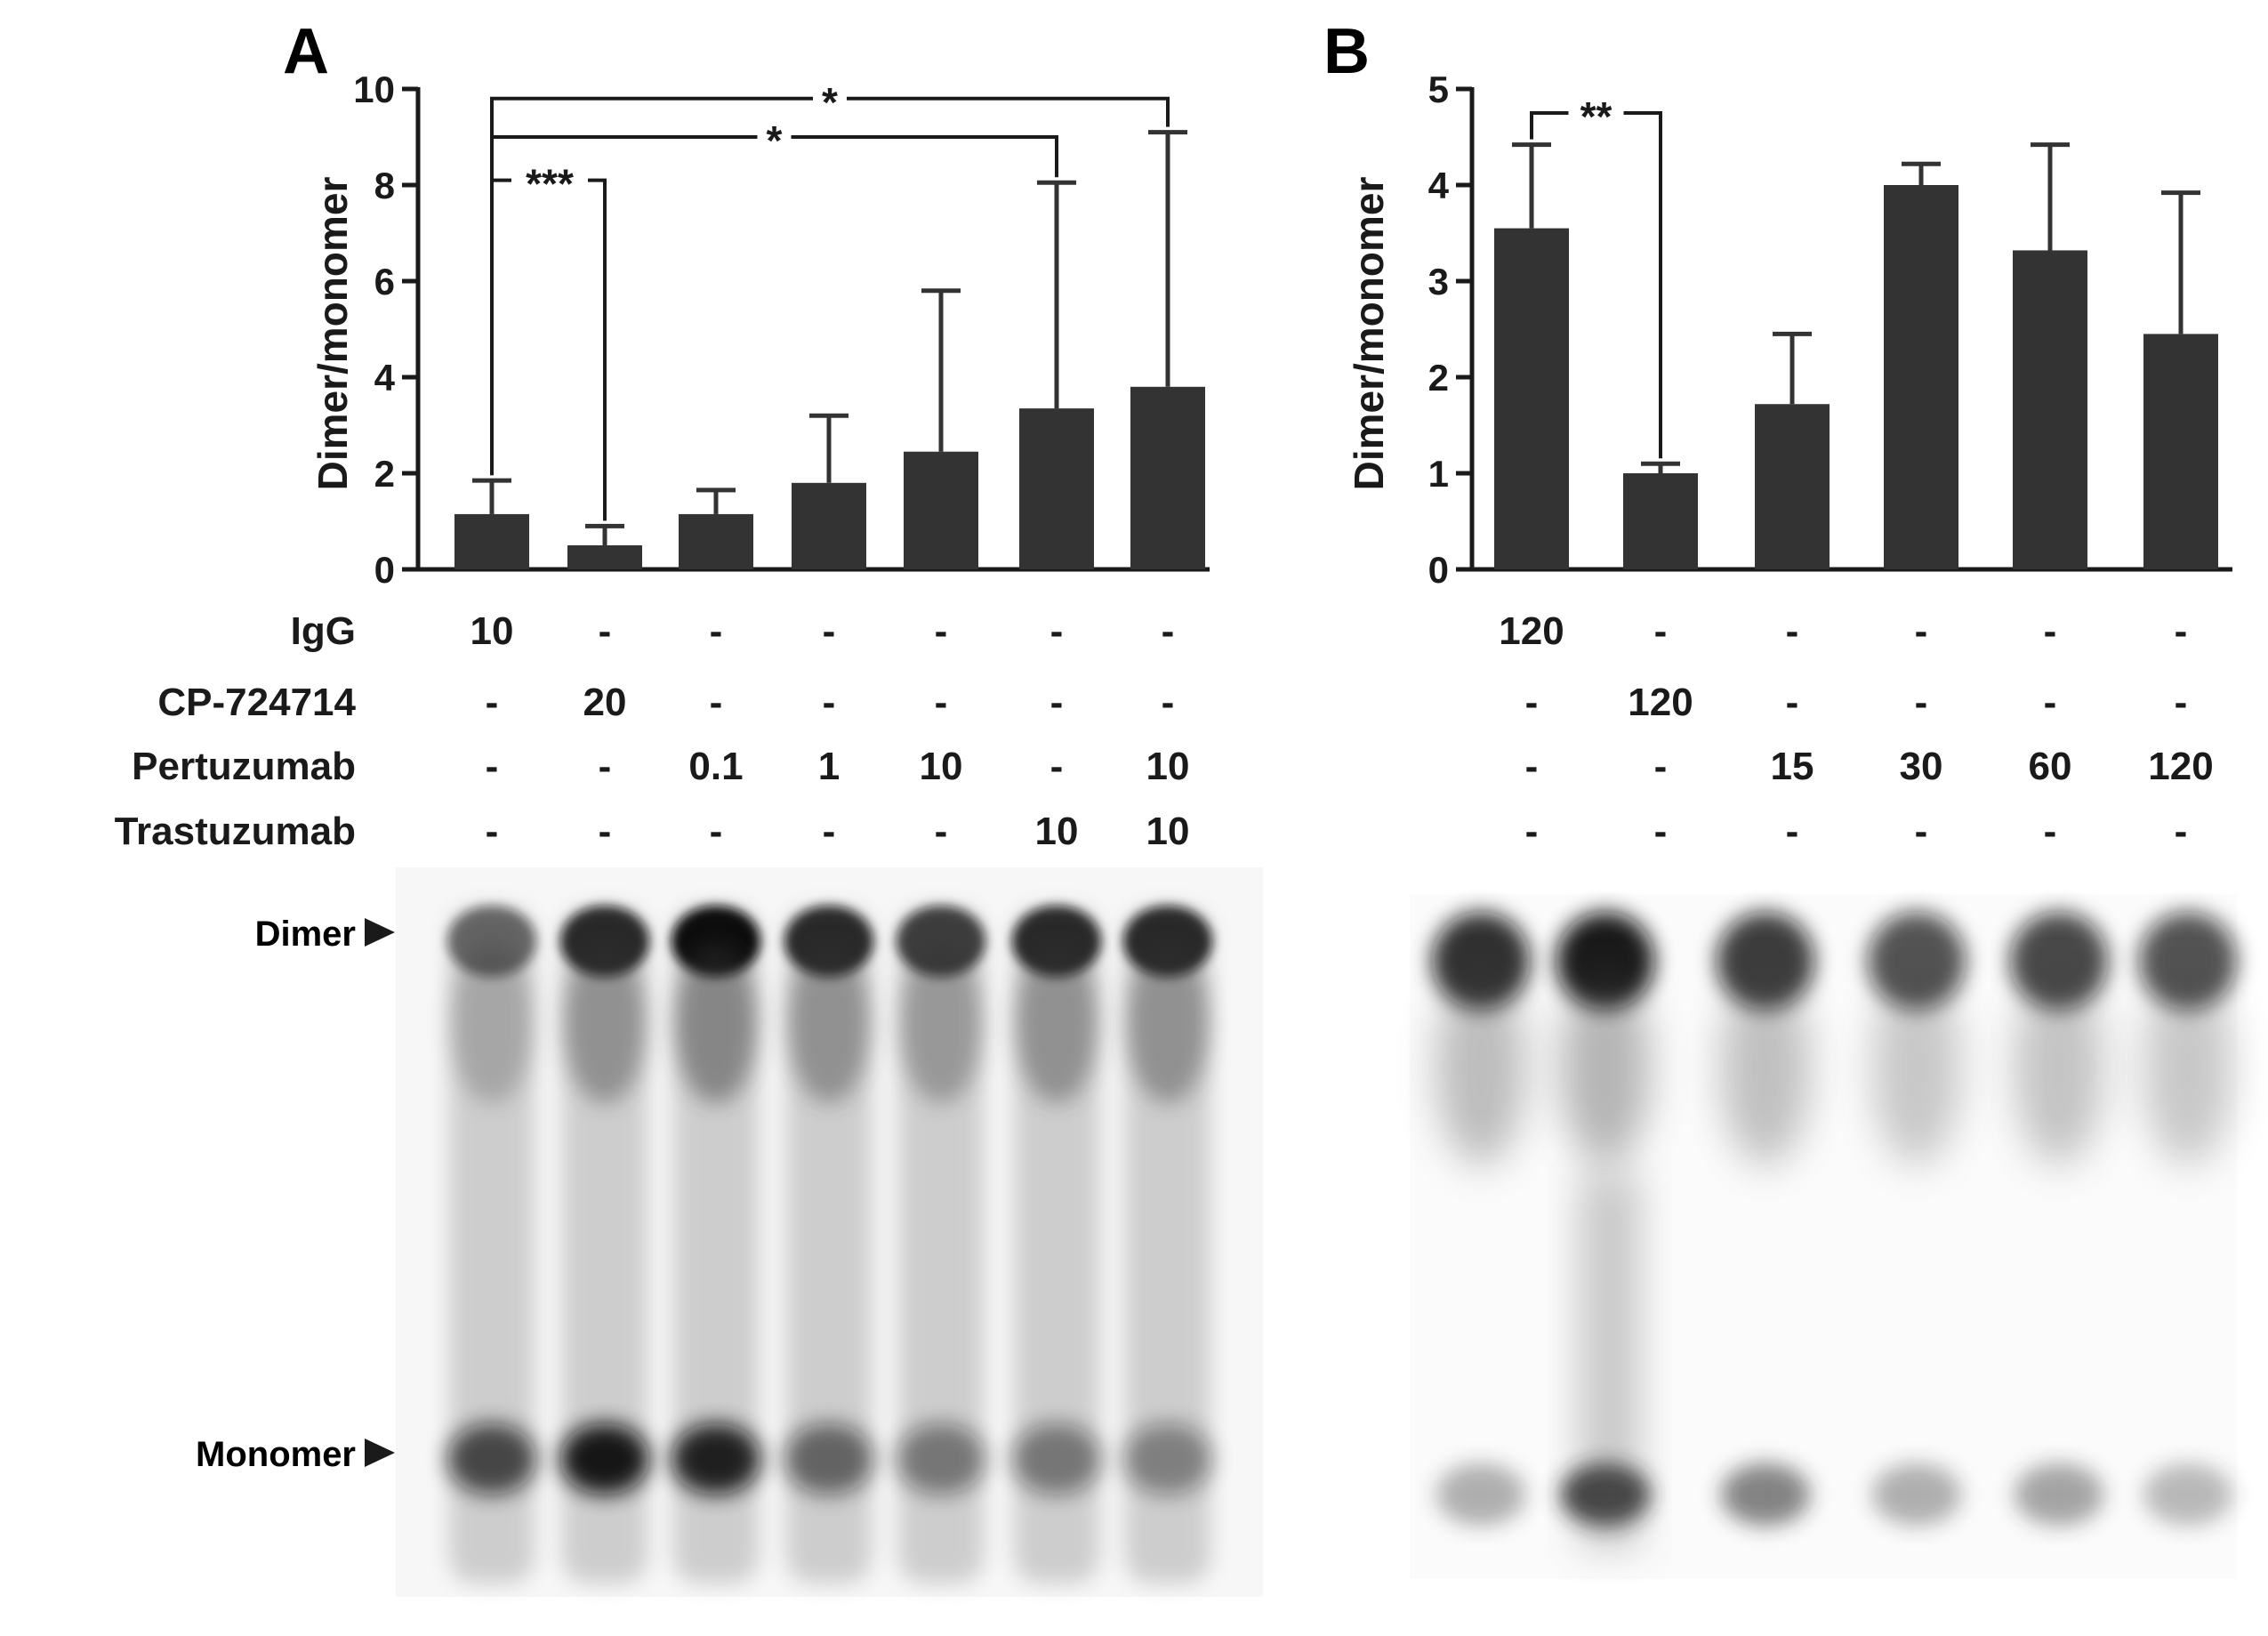 This screenshot has width=2268, height=1636. Describe the element at coordinates (1789, 330) in the screenshot. I see `chart-b: 0 1 2 3 4 5 Dimer/monomer **` at that location.